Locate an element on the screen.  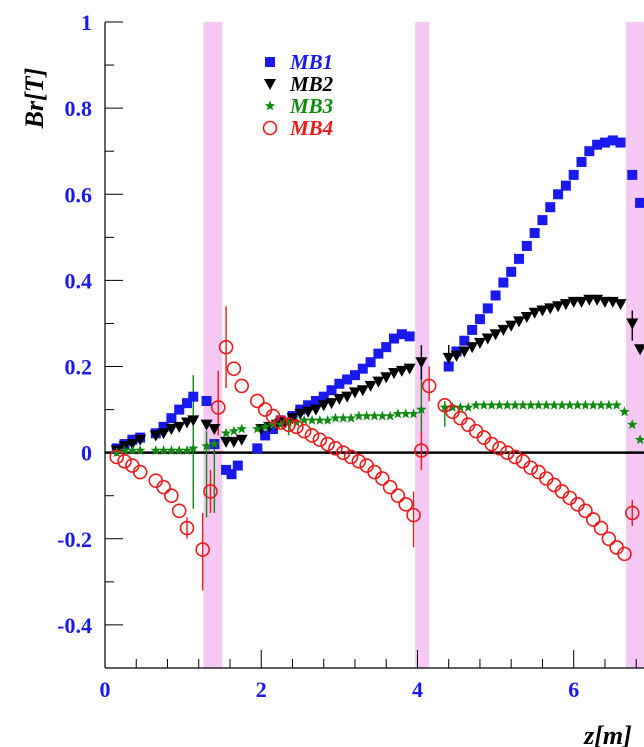
x-axis-title: z[m] is located at coordinates (607, 734).